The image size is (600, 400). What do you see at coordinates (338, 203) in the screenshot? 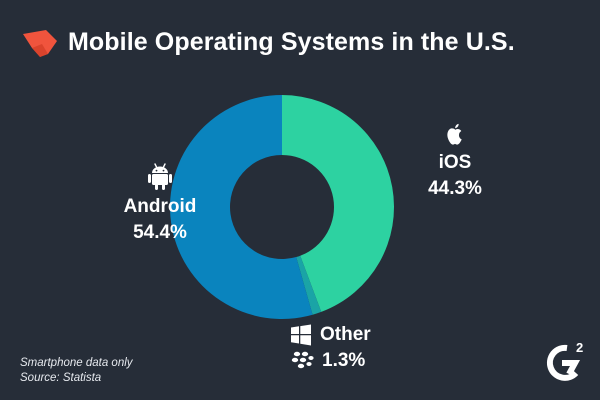
I see `slice-ios` at bounding box center [338, 203].